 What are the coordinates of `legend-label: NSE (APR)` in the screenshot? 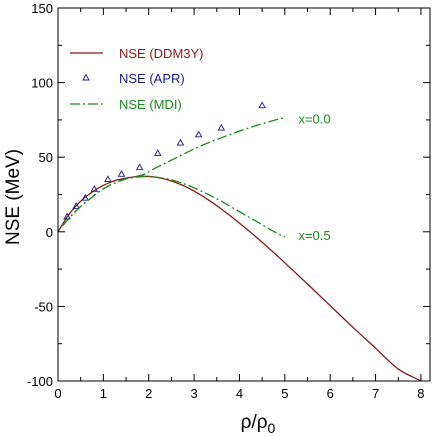 It's located at (152, 78).